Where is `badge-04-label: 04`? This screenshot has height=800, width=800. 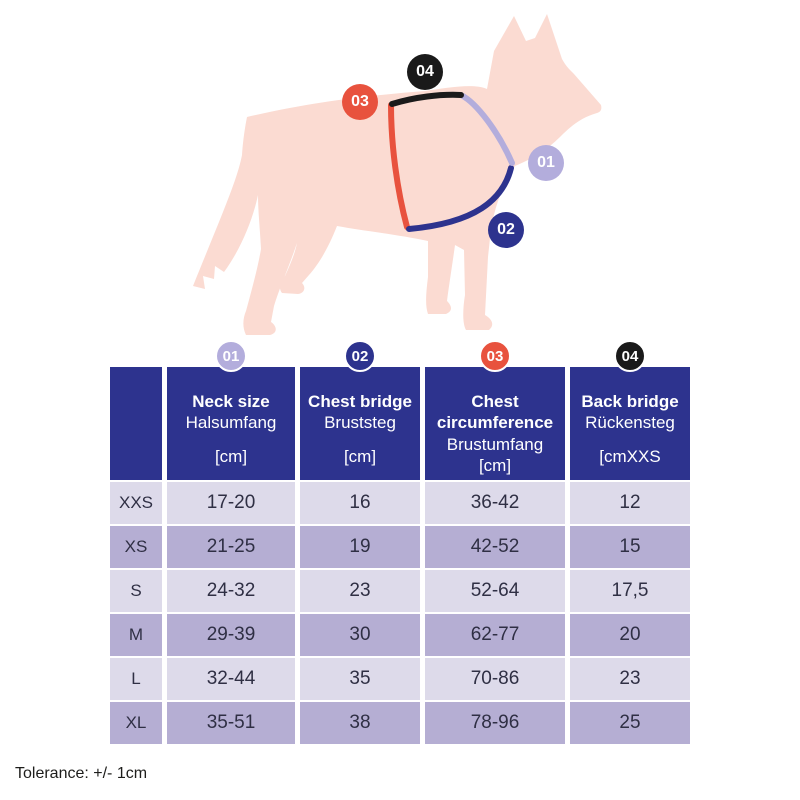
badge-04-label: 04 is located at coordinates (630, 356).